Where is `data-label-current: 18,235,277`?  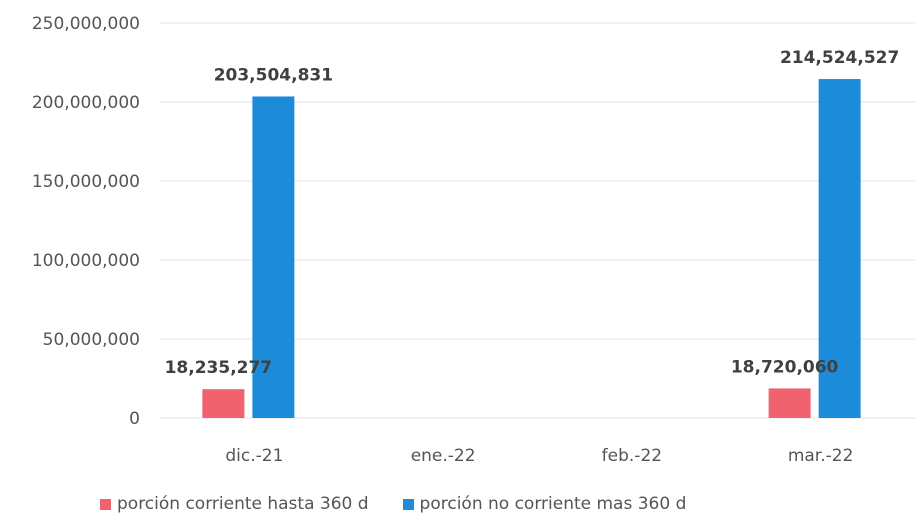
data-label-current: 18,235,277 is located at coordinates (219, 368).